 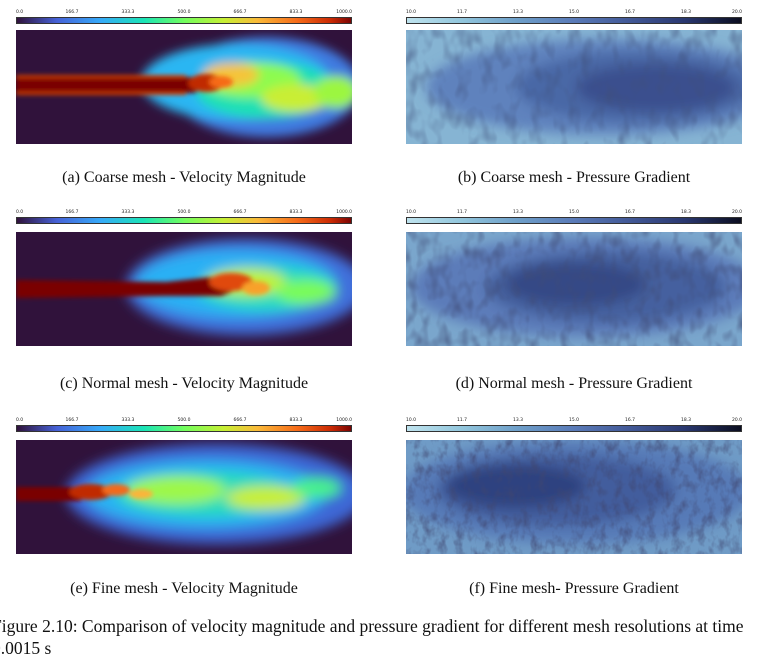 I want to click on pressure-gradient-plot-fine, so click(x=574, y=497).